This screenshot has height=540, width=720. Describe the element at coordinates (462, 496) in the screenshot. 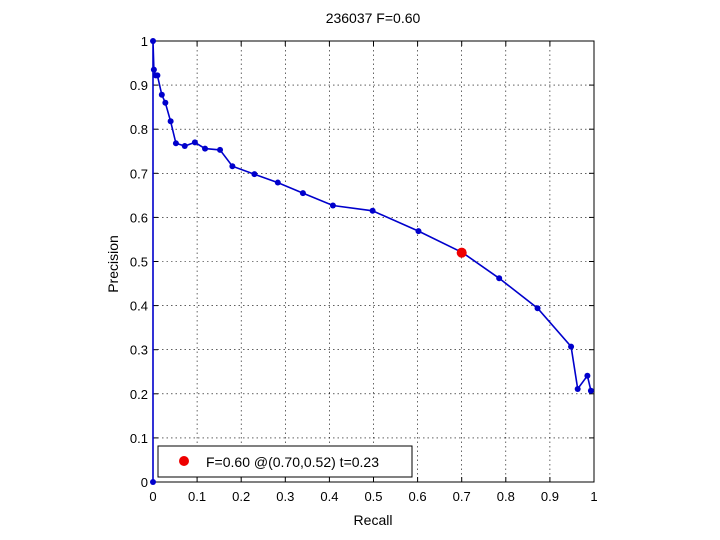

I see `x-tick-label: 0.7` at that location.